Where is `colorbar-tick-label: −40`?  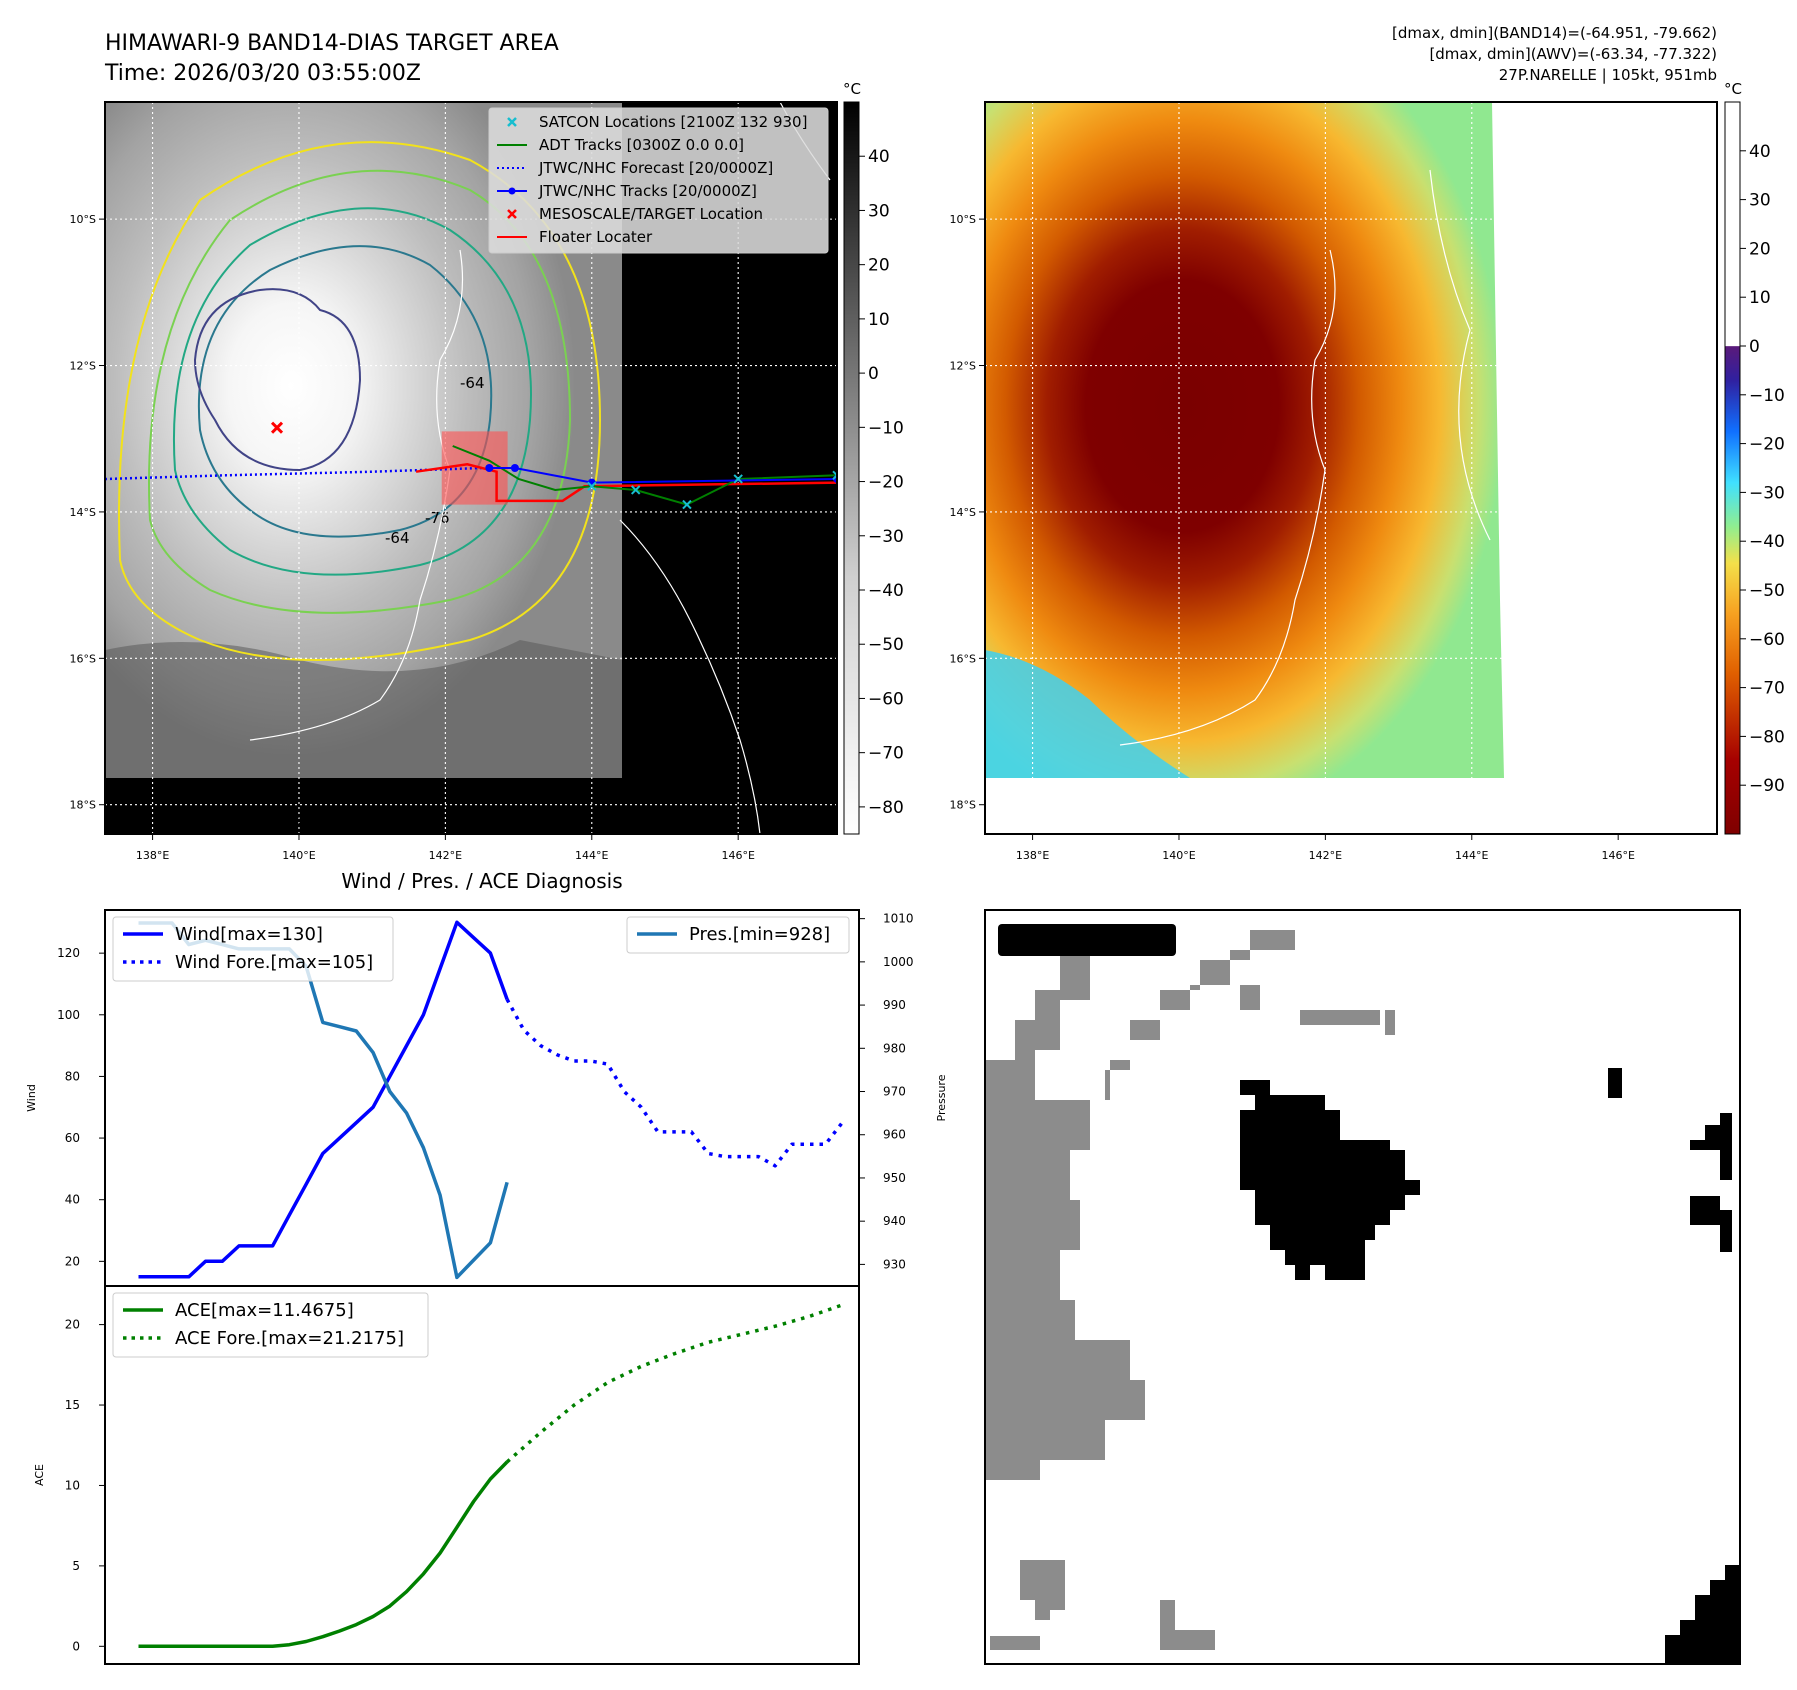
colorbar-tick-label: −40 is located at coordinates (1767, 542).